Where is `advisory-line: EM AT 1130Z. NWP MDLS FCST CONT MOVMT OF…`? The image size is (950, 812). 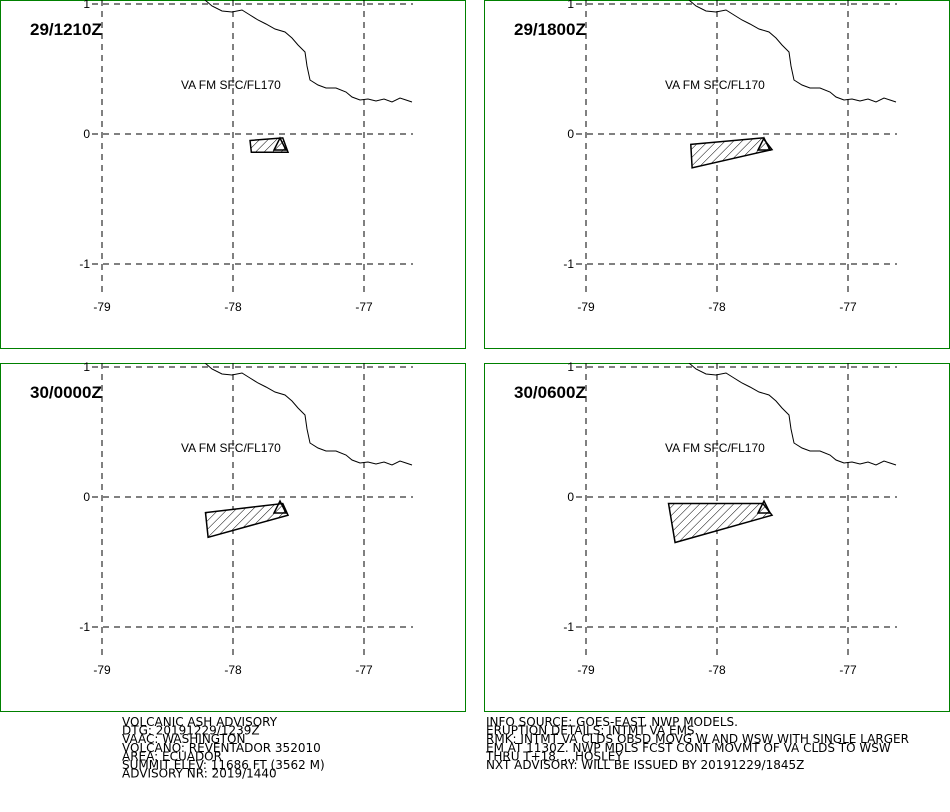 advisory-line: EM AT 1130Z. NWP MDLS FCST CONT MOVMT OF… is located at coordinates (688, 748).